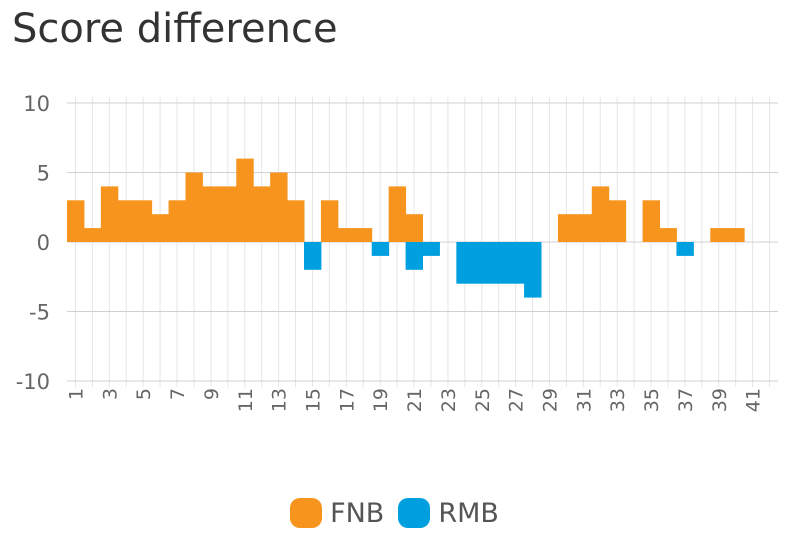 The image size is (789, 535). Describe the element at coordinates (517, 400) in the screenshot. I see `x-tick-label: 27` at that location.